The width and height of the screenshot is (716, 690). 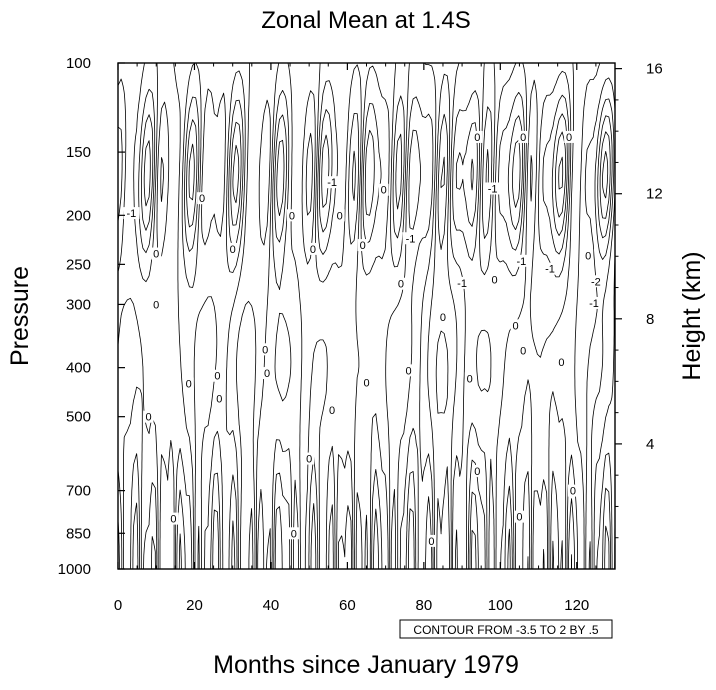 What do you see at coordinates (78, 417) in the screenshot?
I see `y-tick-label: 500` at bounding box center [78, 417].